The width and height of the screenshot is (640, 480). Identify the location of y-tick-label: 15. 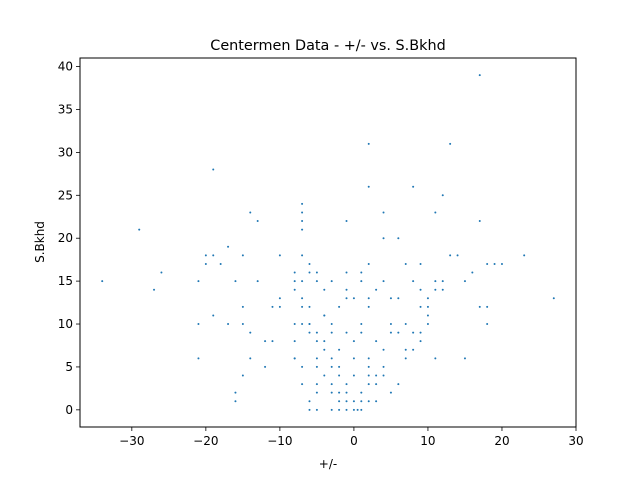
(65, 281).